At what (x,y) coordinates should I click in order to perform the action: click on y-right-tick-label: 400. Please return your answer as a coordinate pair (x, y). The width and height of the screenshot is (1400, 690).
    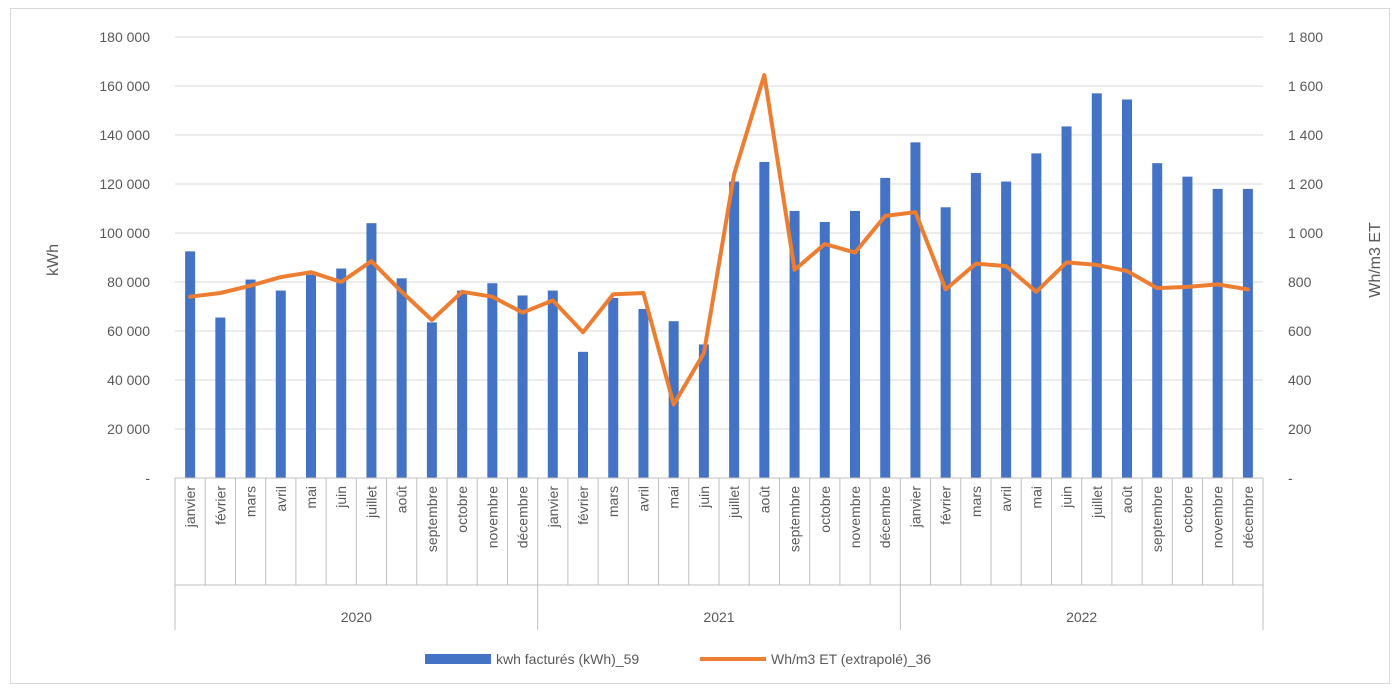
    Looking at the image, I should click on (1300, 380).